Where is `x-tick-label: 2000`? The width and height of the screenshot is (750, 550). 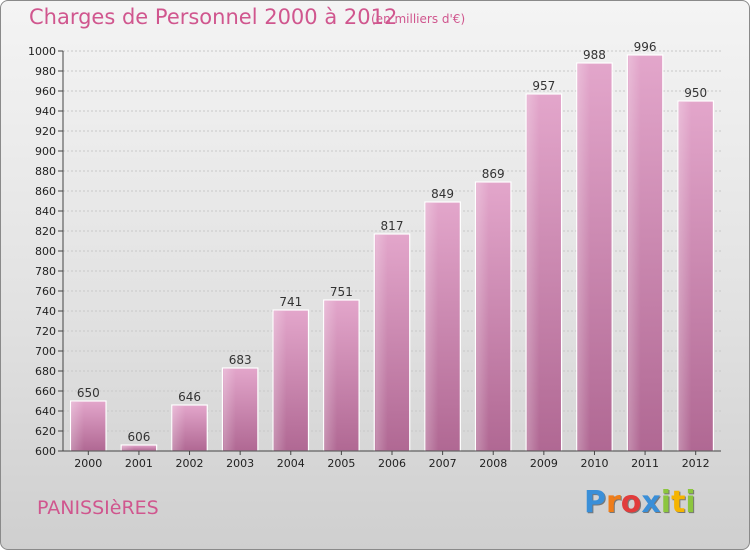
x-tick-label: 2000 is located at coordinates (88, 463).